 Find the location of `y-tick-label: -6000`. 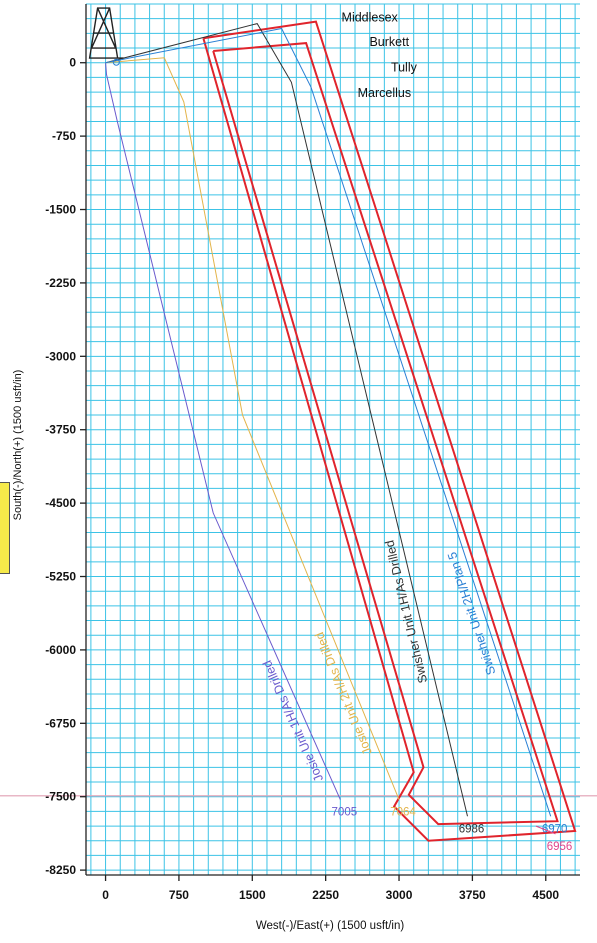

y-tick-label: -6000 is located at coordinates (60, 650).